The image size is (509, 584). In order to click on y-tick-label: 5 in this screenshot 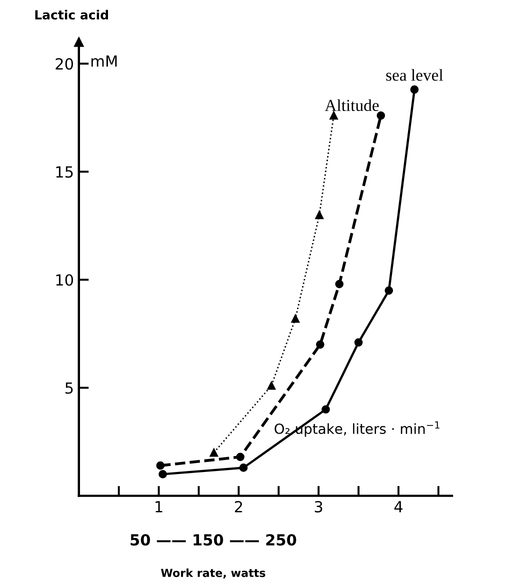, I will do `click(69, 388)`.